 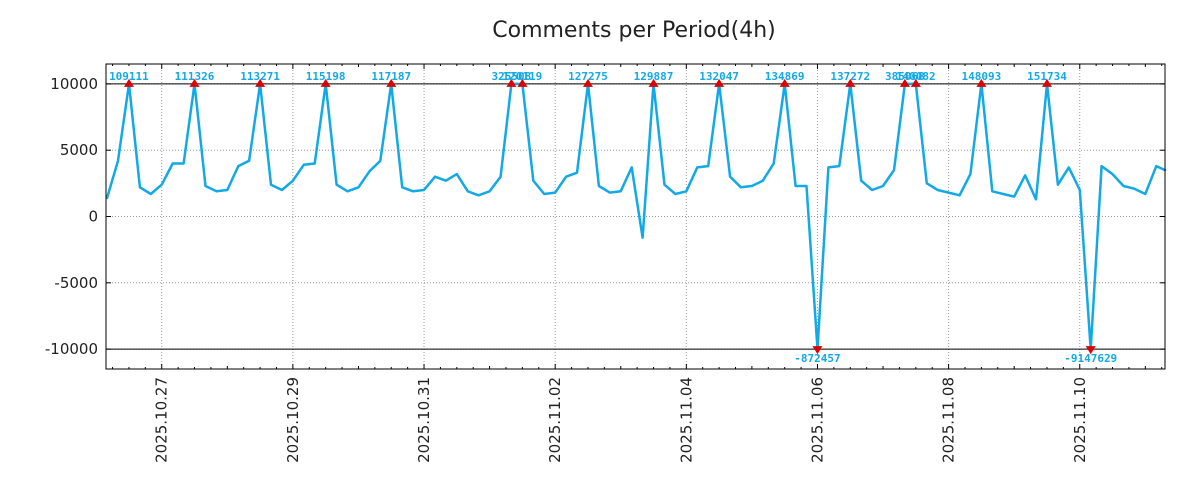 What do you see at coordinates (850, 76) in the screenshot?
I see `peak-label: 137272` at bounding box center [850, 76].